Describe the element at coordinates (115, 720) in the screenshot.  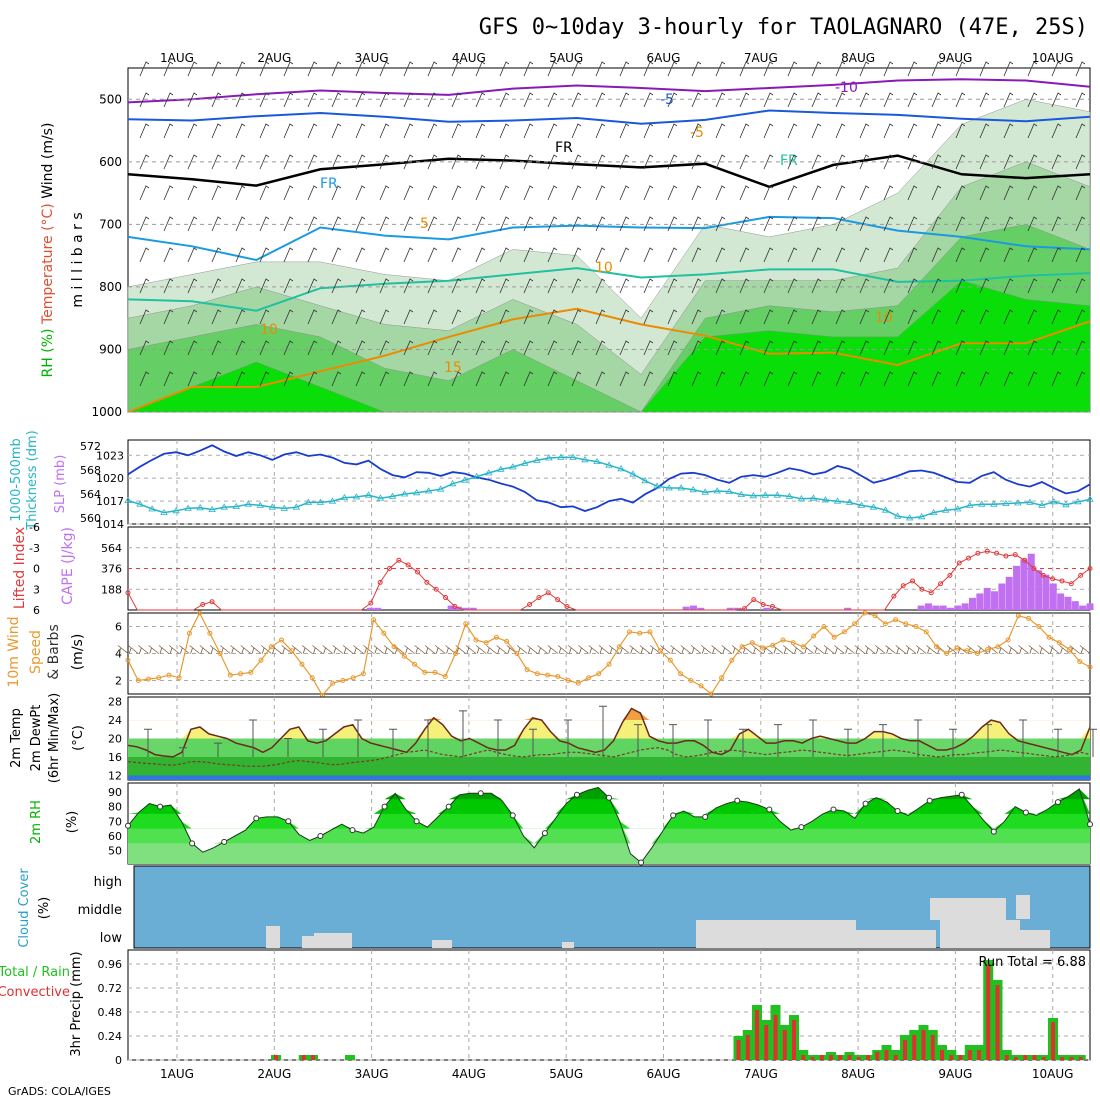
I see `temp-tick: 24` at that location.